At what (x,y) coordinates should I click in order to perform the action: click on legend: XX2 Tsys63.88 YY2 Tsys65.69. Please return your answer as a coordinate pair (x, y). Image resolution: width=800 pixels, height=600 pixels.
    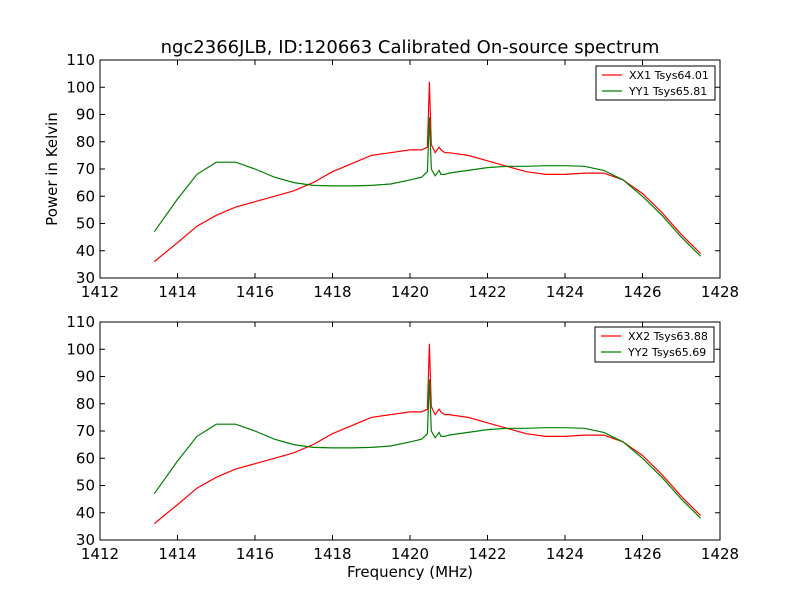
    Looking at the image, I should click on (654, 344).